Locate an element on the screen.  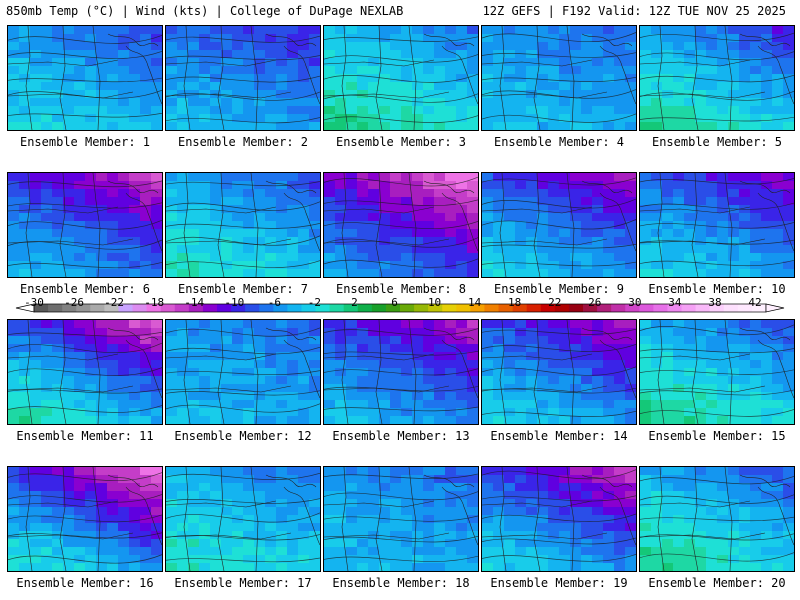
ensemble-member-label: Ensemble Member: 1 is located at coordinates (85, 142).